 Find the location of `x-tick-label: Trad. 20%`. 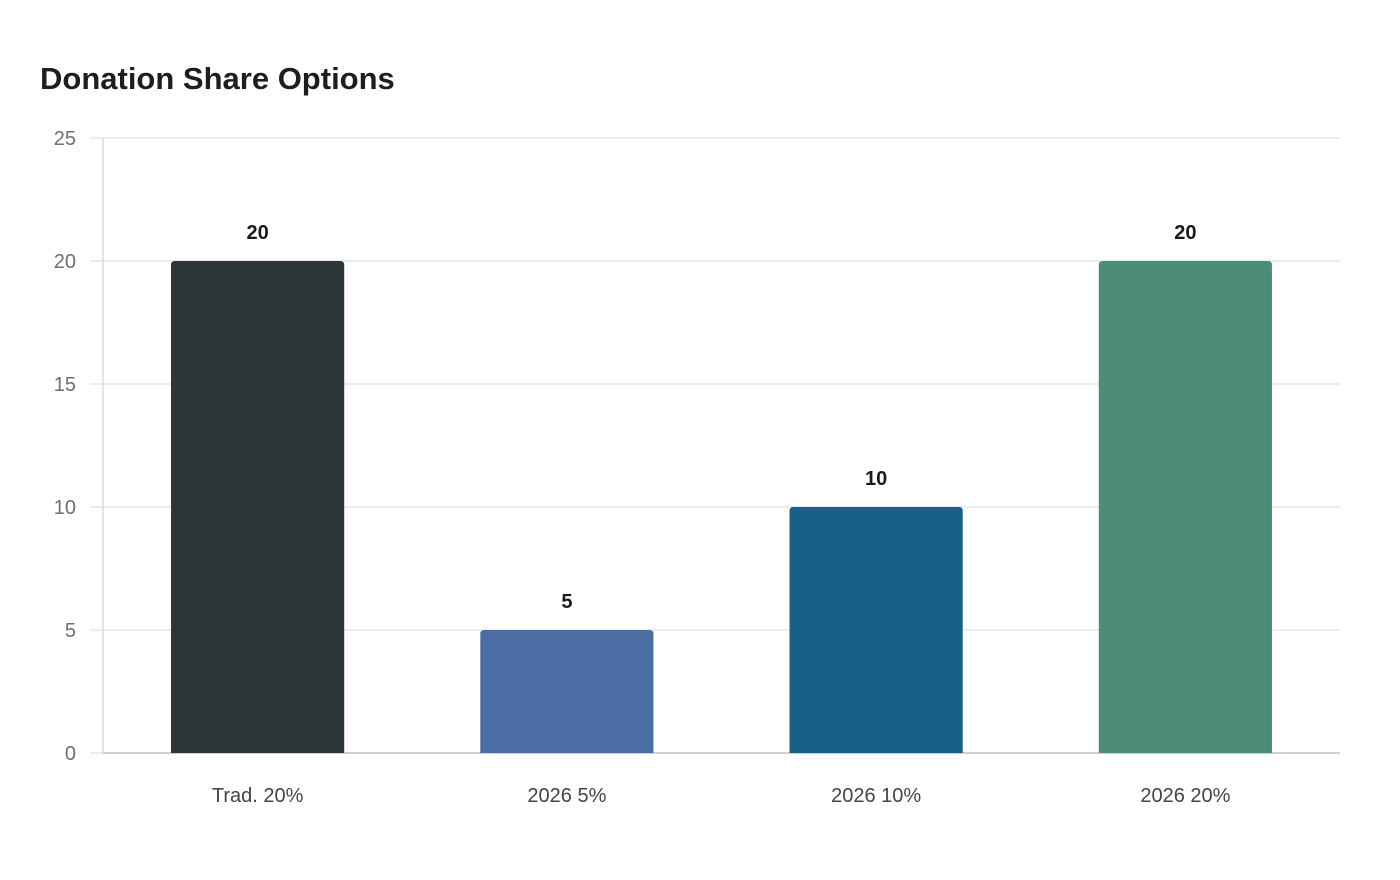

x-tick-label: Trad. 20% is located at coordinates (258, 796).